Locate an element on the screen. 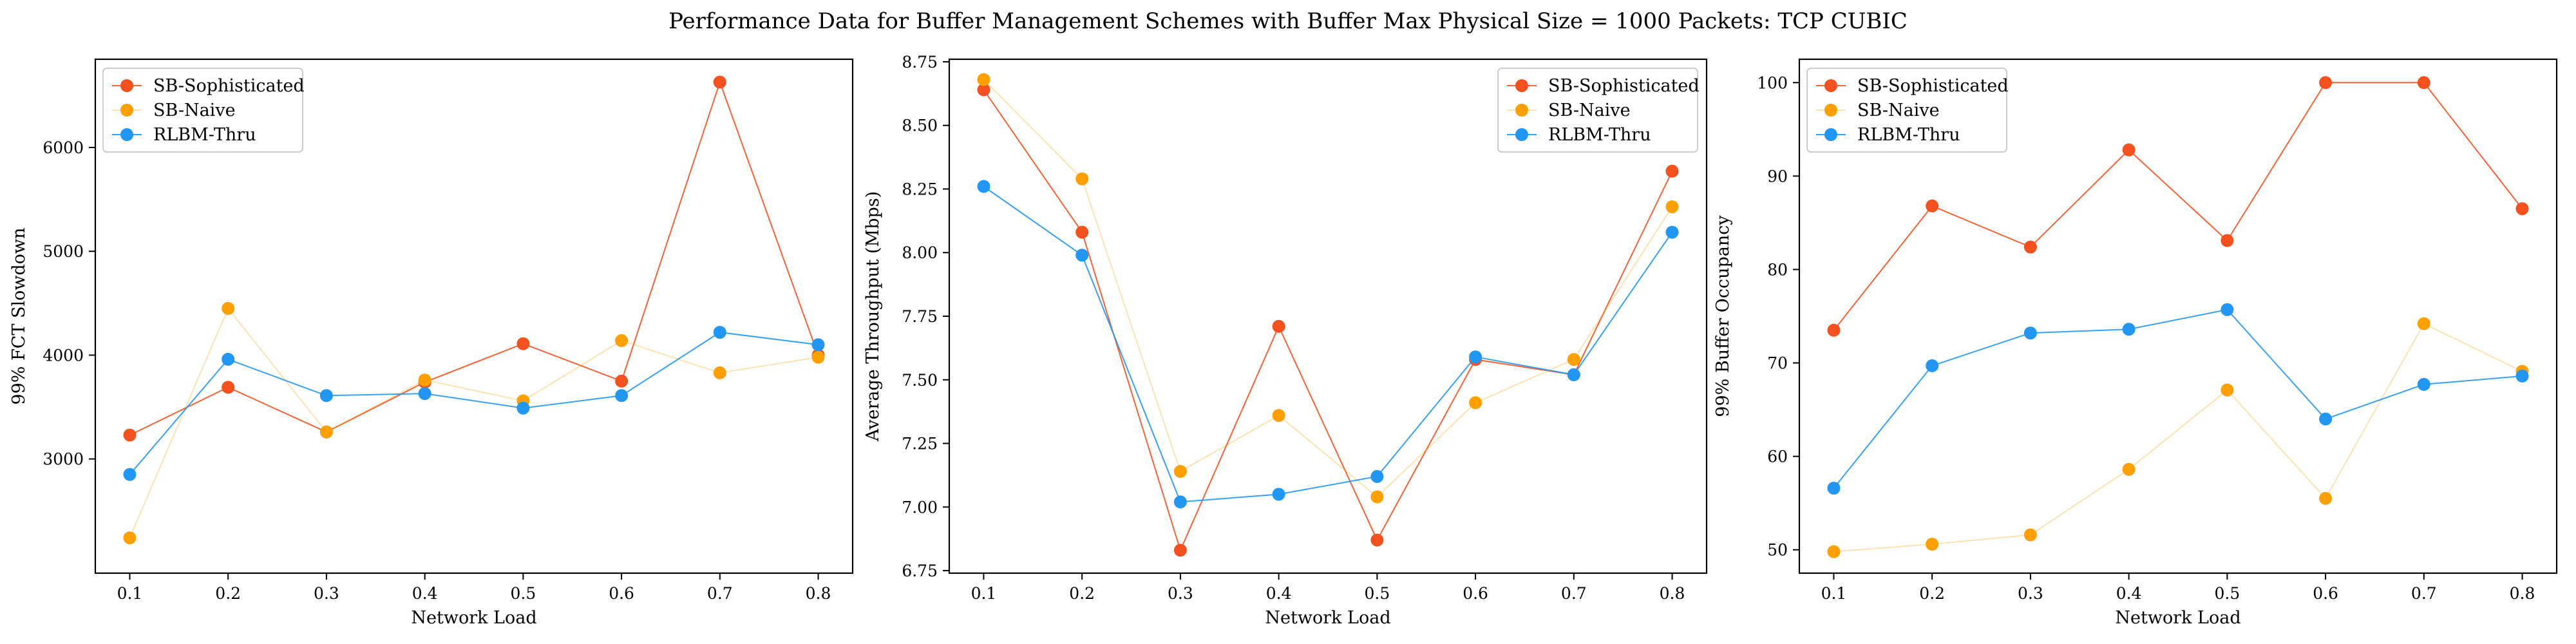 The image size is (2576, 644). y-tick-label: 7.25 is located at coordinates (920, 444).